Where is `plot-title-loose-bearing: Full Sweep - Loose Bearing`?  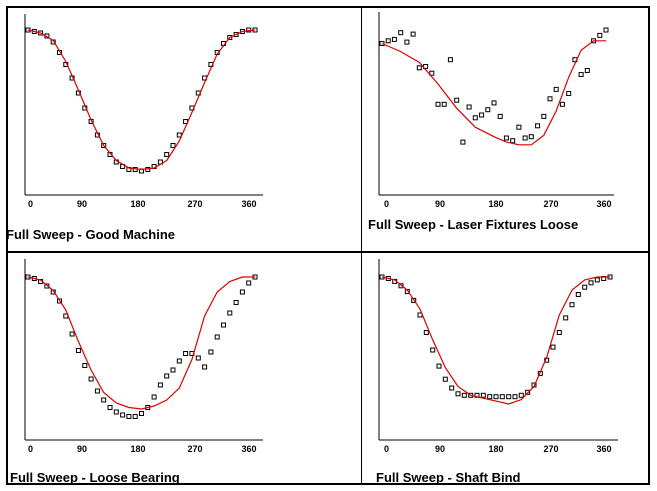
plot-title-loose-bearing: Full Sweep - Loose Bearing is located at coordinates (95, 477).